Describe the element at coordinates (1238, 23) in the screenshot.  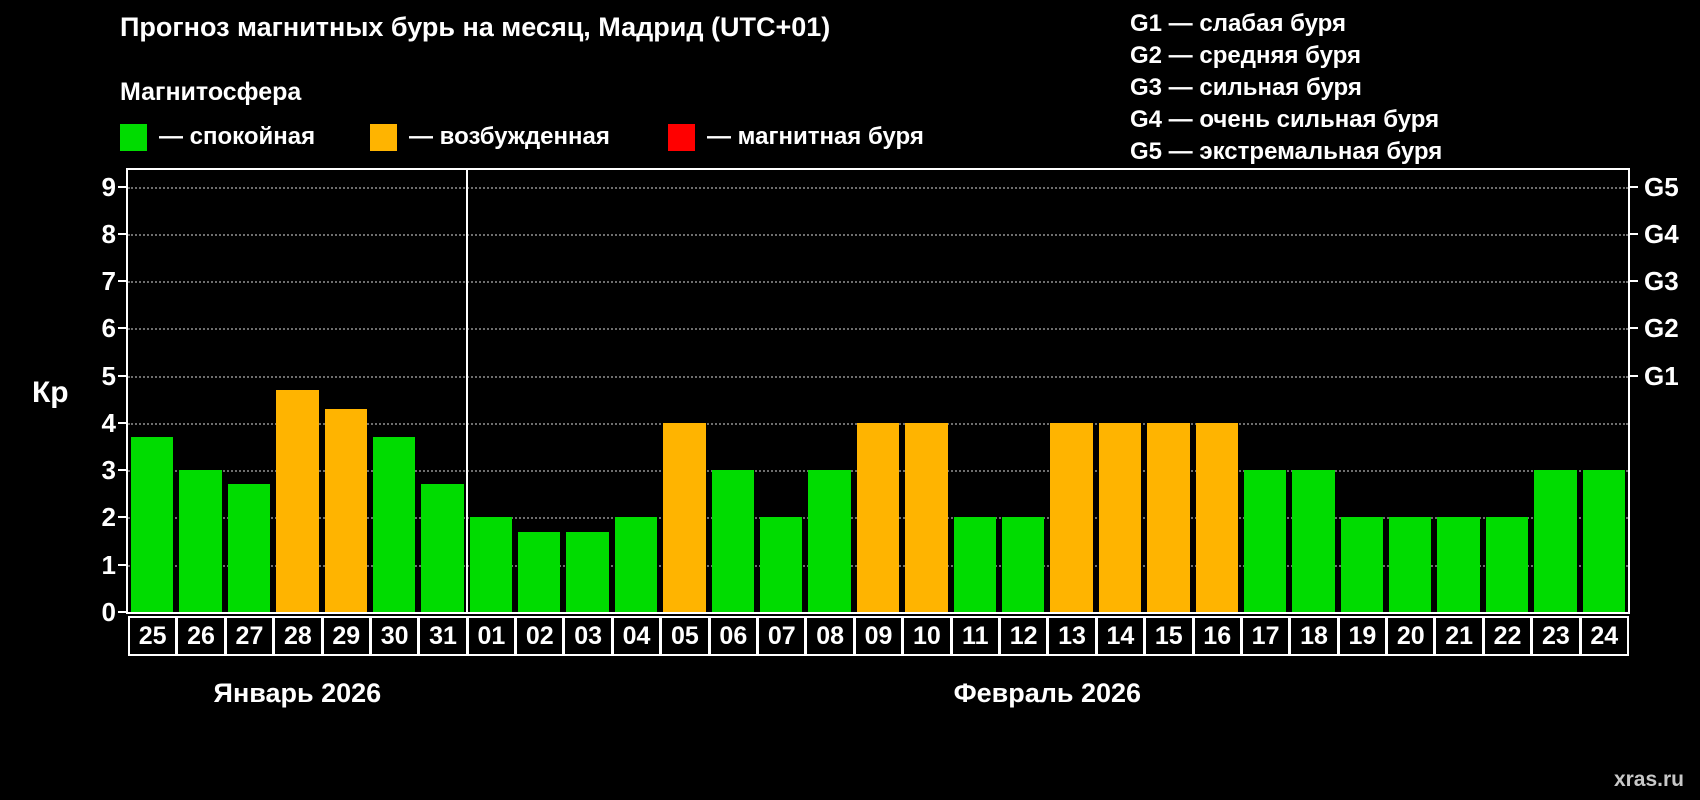
I see `g-legend-line-1: G1 — слабая буря` at that location.